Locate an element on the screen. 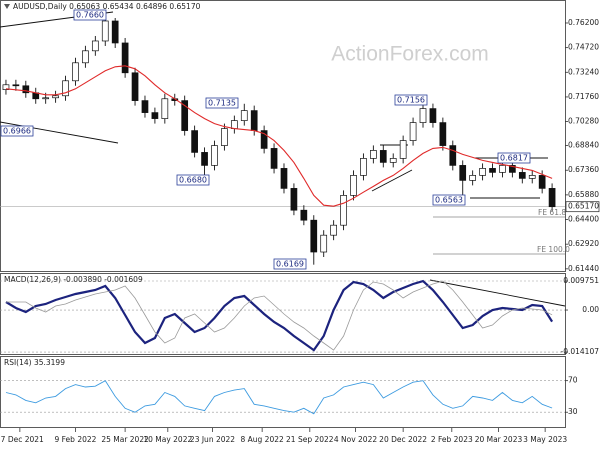  y-tick-label: 30 is located at coordinates (573, 411).